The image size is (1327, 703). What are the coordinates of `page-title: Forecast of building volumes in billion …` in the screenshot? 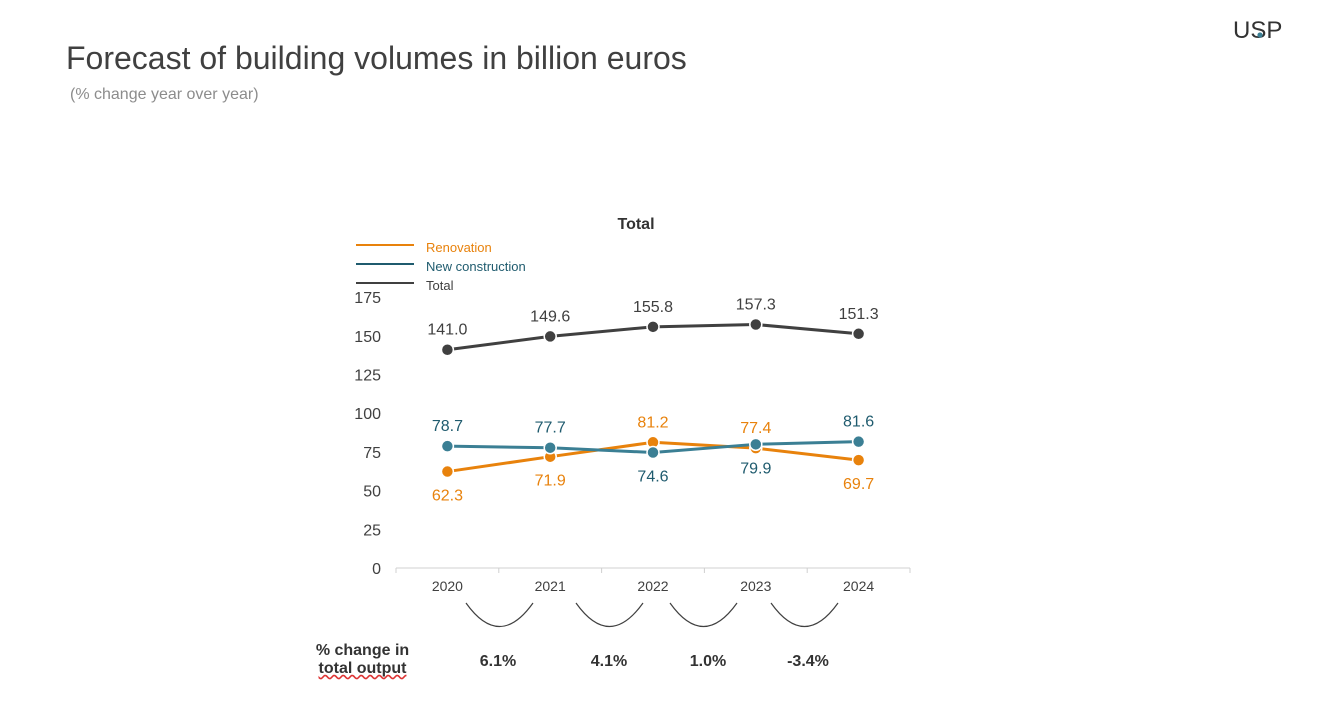 It's located at (376, 58).